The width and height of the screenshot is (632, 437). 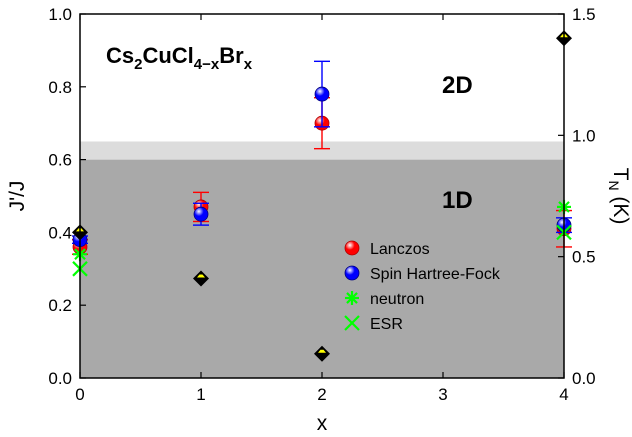 I want to click on y-tick-label-left: 1.0, so click(x=60, y=14).